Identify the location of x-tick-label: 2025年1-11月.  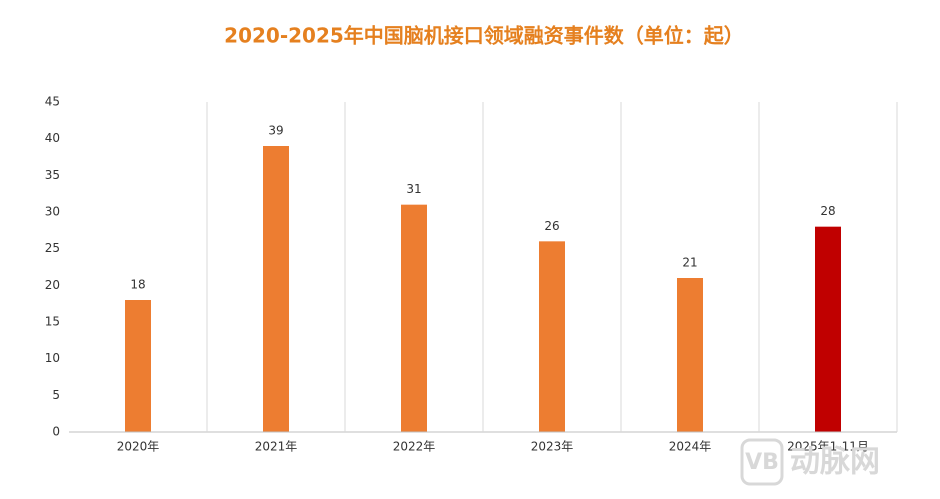
(828, 447).